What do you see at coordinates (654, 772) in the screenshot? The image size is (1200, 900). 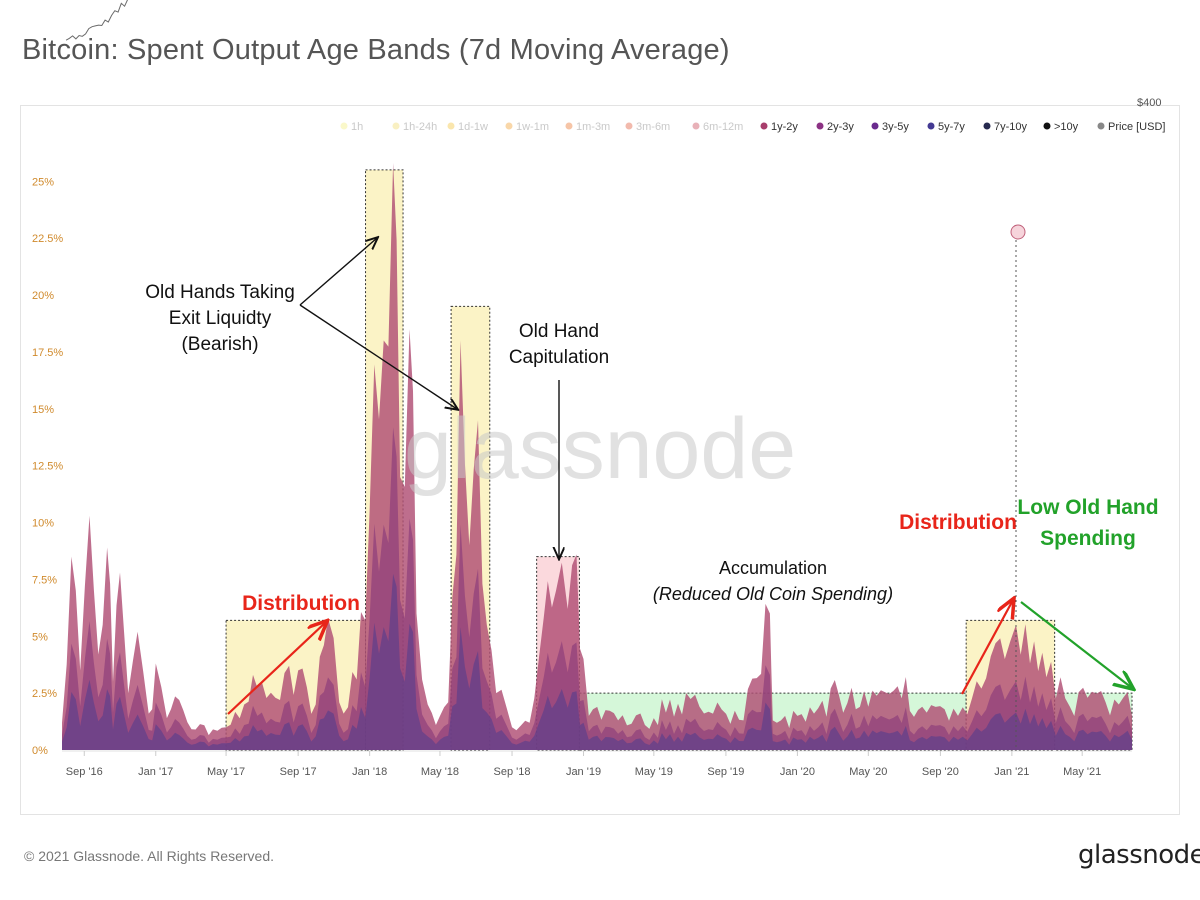 I see `x-tick-label: May '19` at bounding box center [654, 772].